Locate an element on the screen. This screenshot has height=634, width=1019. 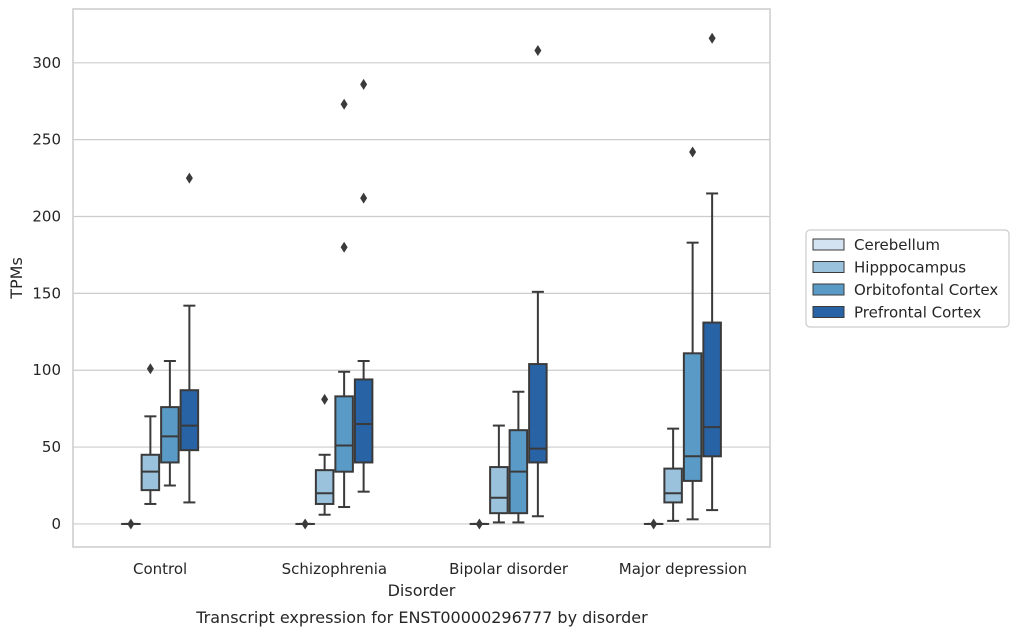
legend-entry-label: Prefrontal Cortex is located at coordinates (917, 313).